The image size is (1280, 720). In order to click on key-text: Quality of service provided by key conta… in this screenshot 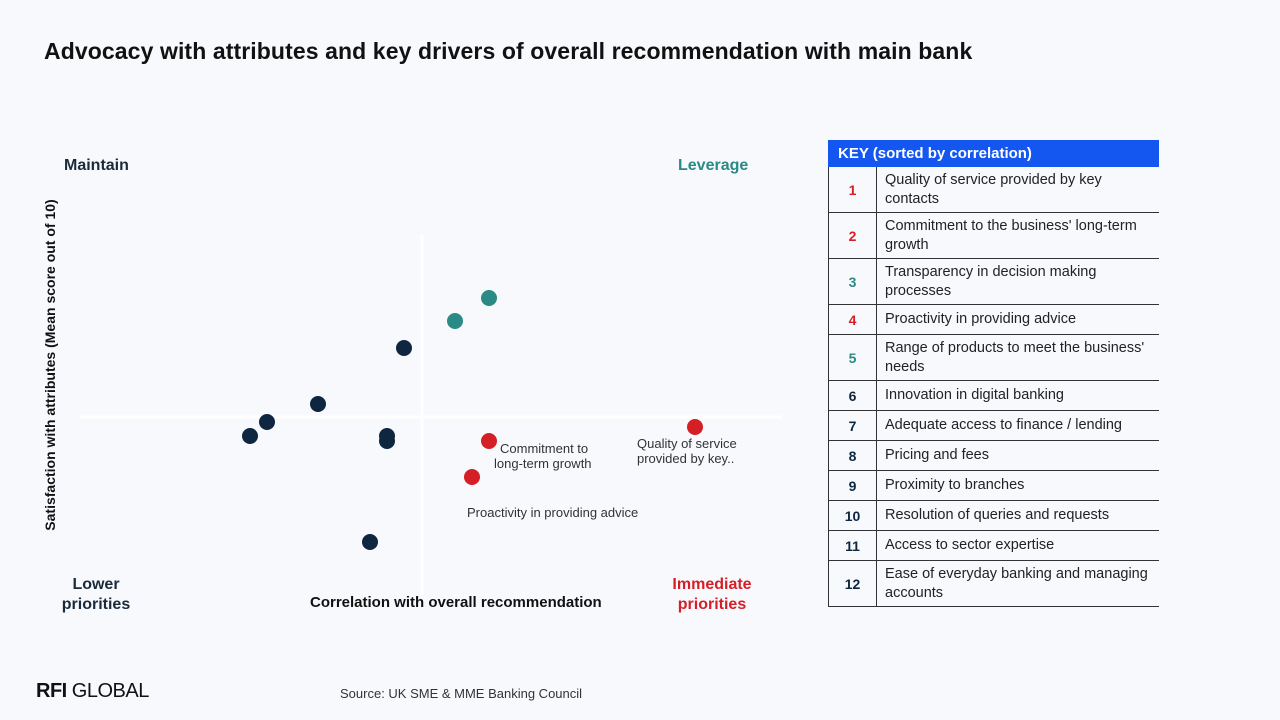, I will do `click(993, 189)`.